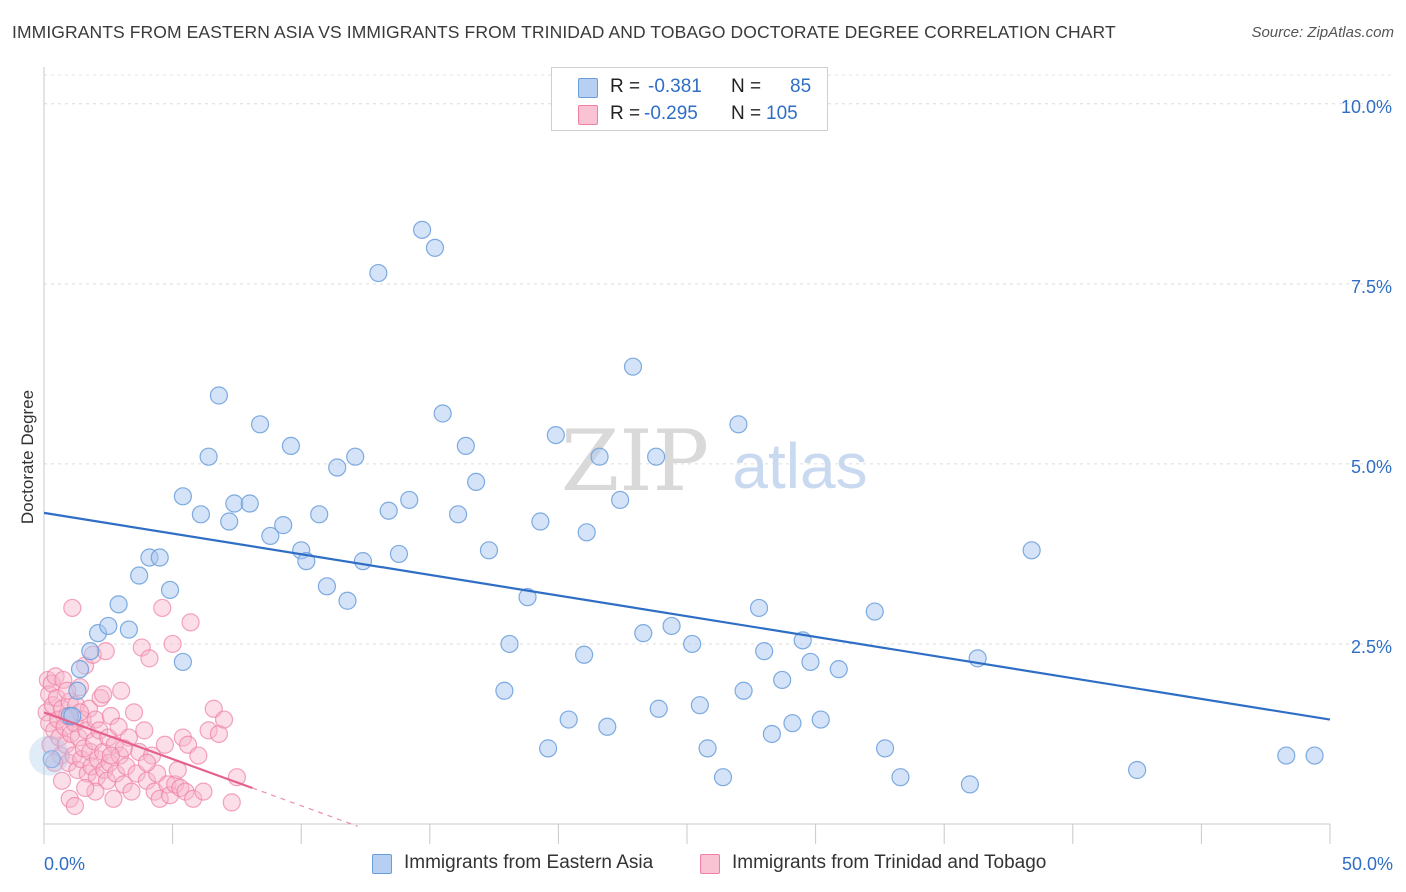  Describe the element at coordinates (799, 466) in the screenshot. I see `watermark-atlas: atlas` at that location.